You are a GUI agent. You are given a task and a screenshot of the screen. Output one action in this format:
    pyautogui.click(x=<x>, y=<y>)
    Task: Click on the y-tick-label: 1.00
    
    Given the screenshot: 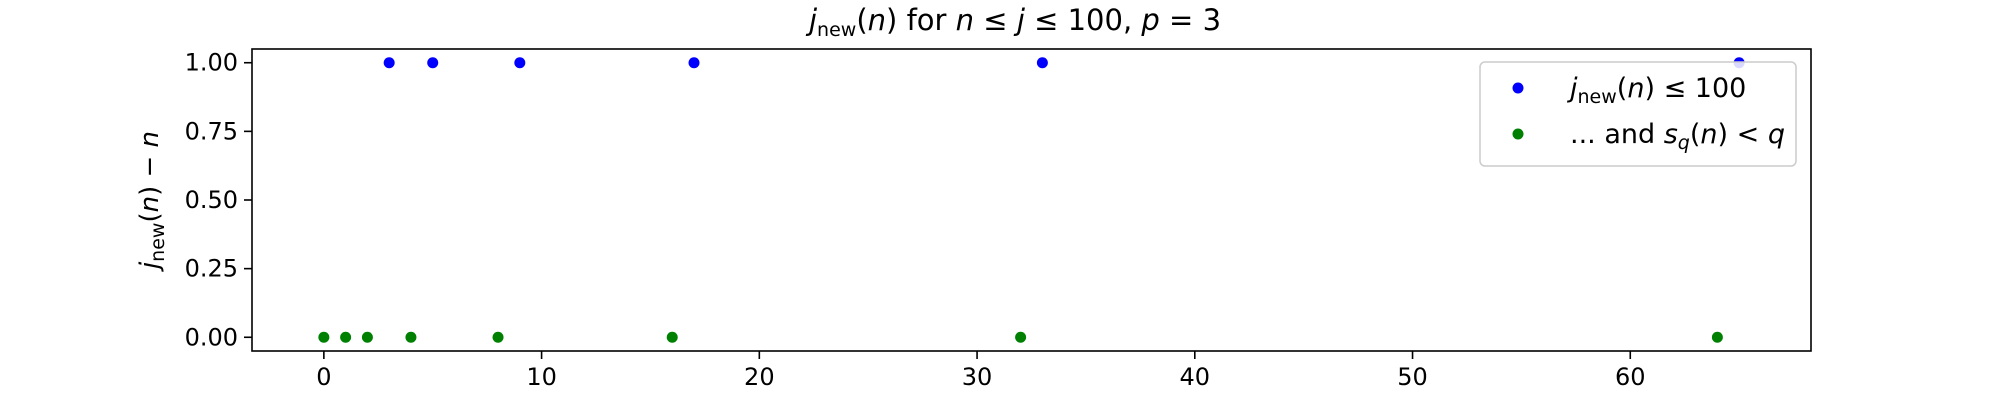 What is the action you would take?
    pyautogui.click(x=211, y=63)
    